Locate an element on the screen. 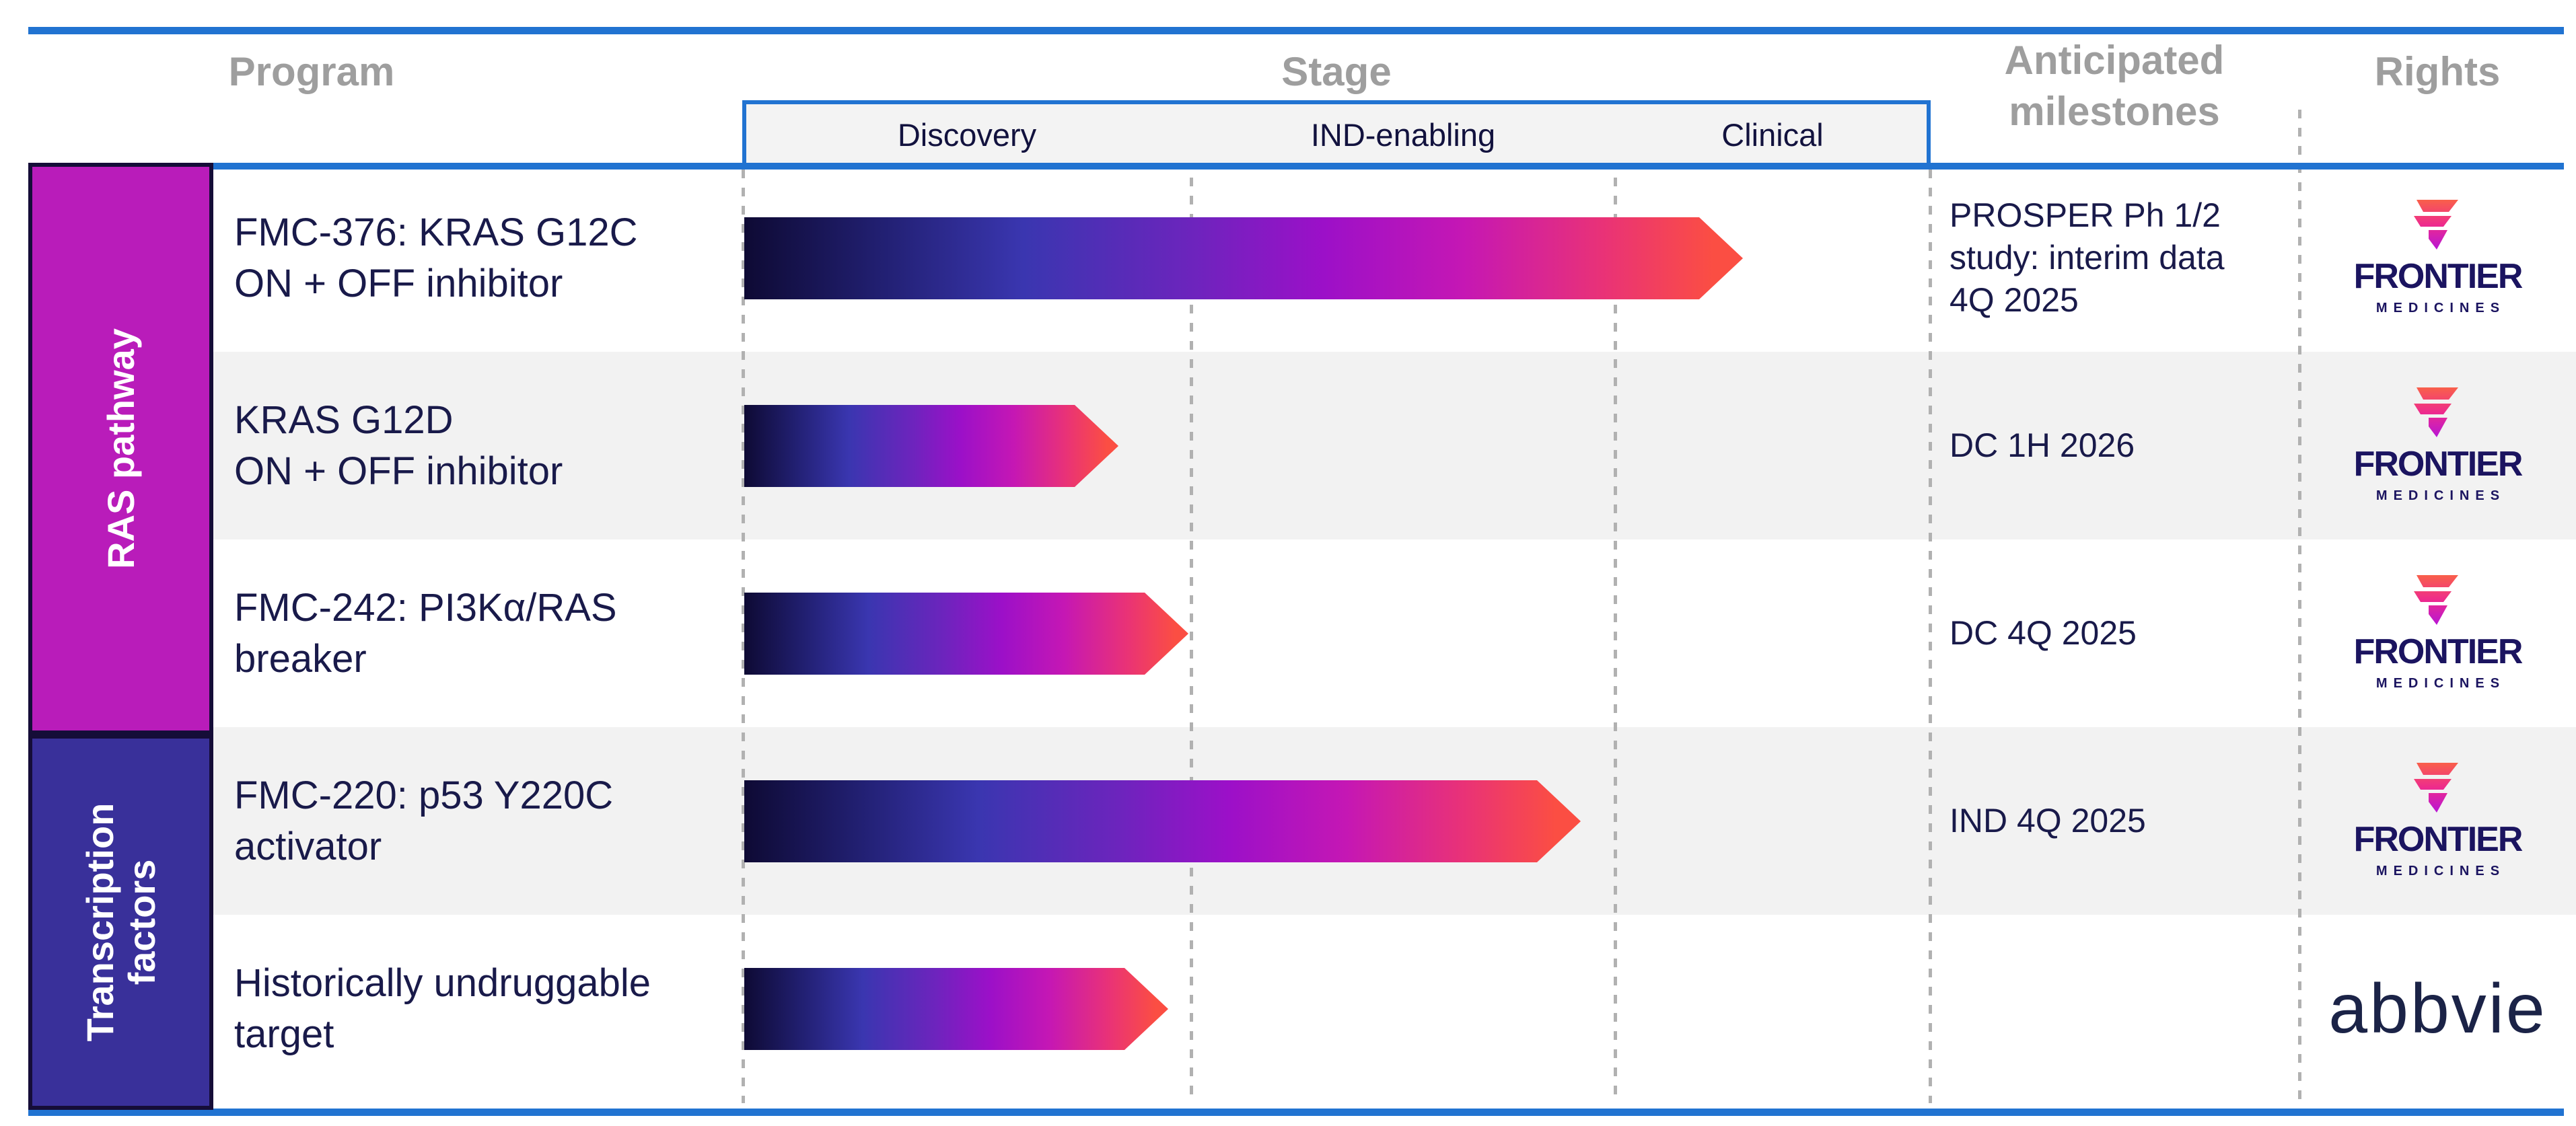 This screenshot has height=1126, width=2576. program-cell: Historically undruggable target is located at coordinates (479, 1009).